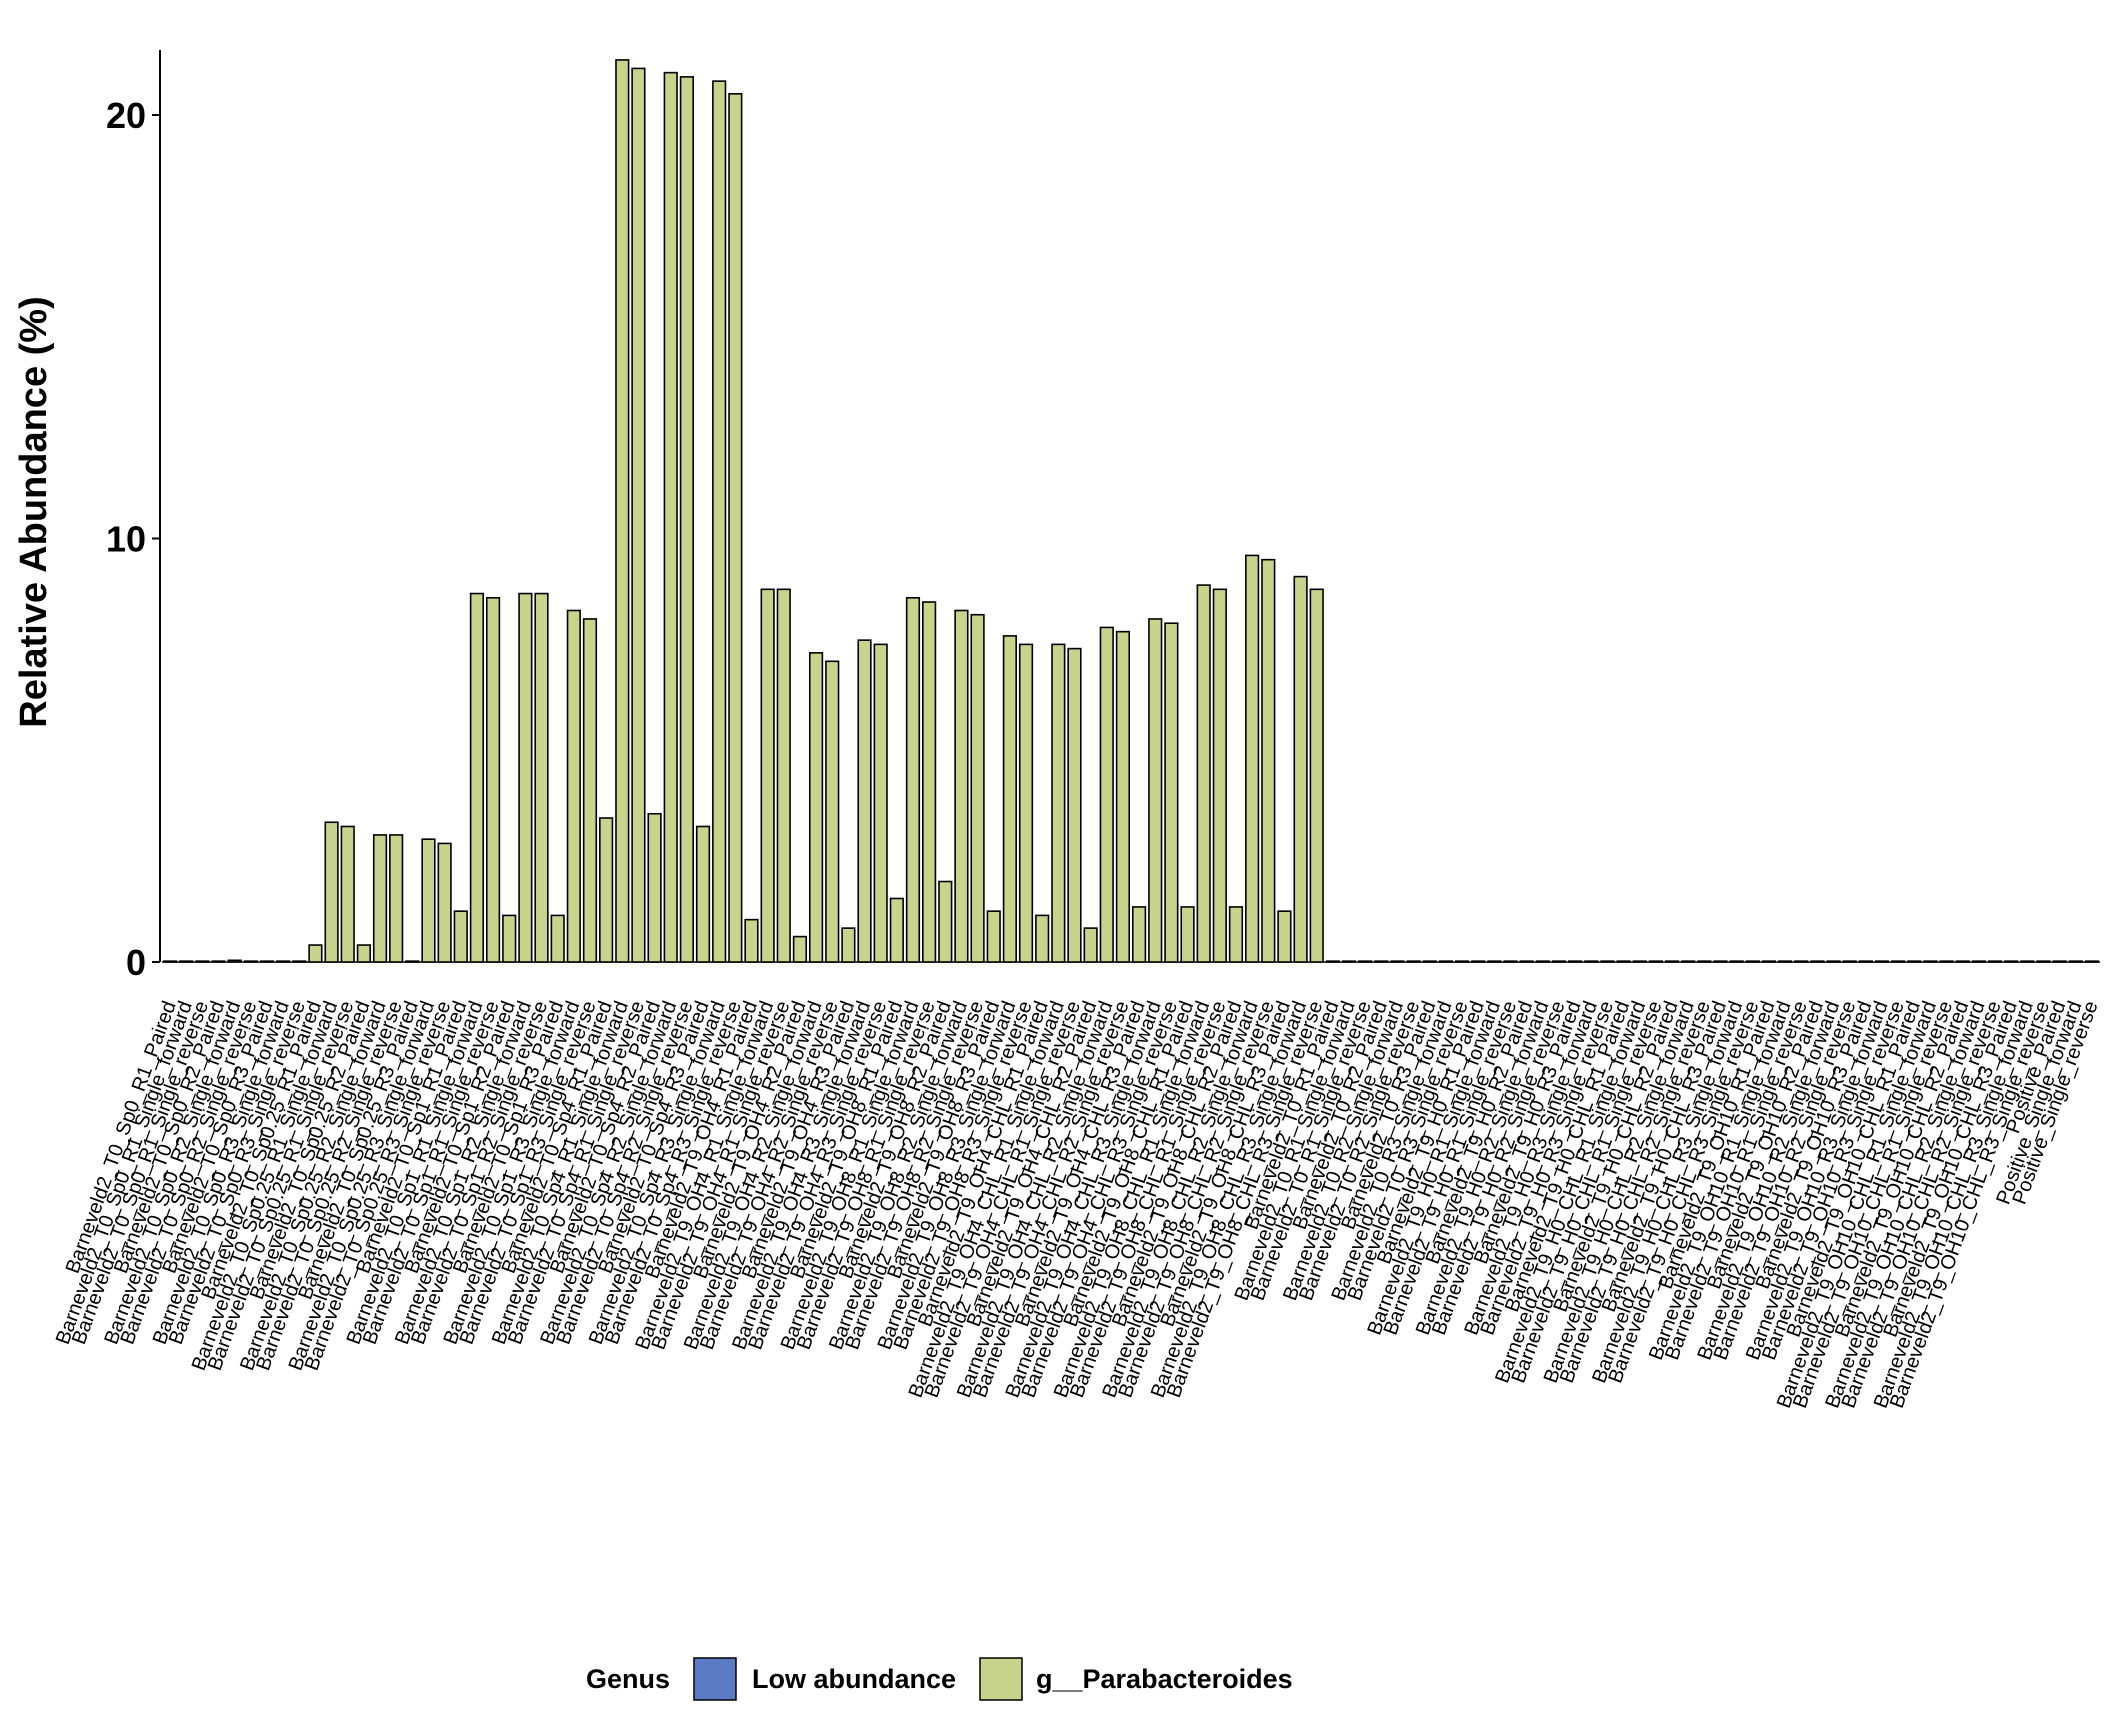  What do you see at coordinates (715, 1679) in the screenshot?
I see `legend-swatch-low-abundance` at bounding box center [715, 1679].